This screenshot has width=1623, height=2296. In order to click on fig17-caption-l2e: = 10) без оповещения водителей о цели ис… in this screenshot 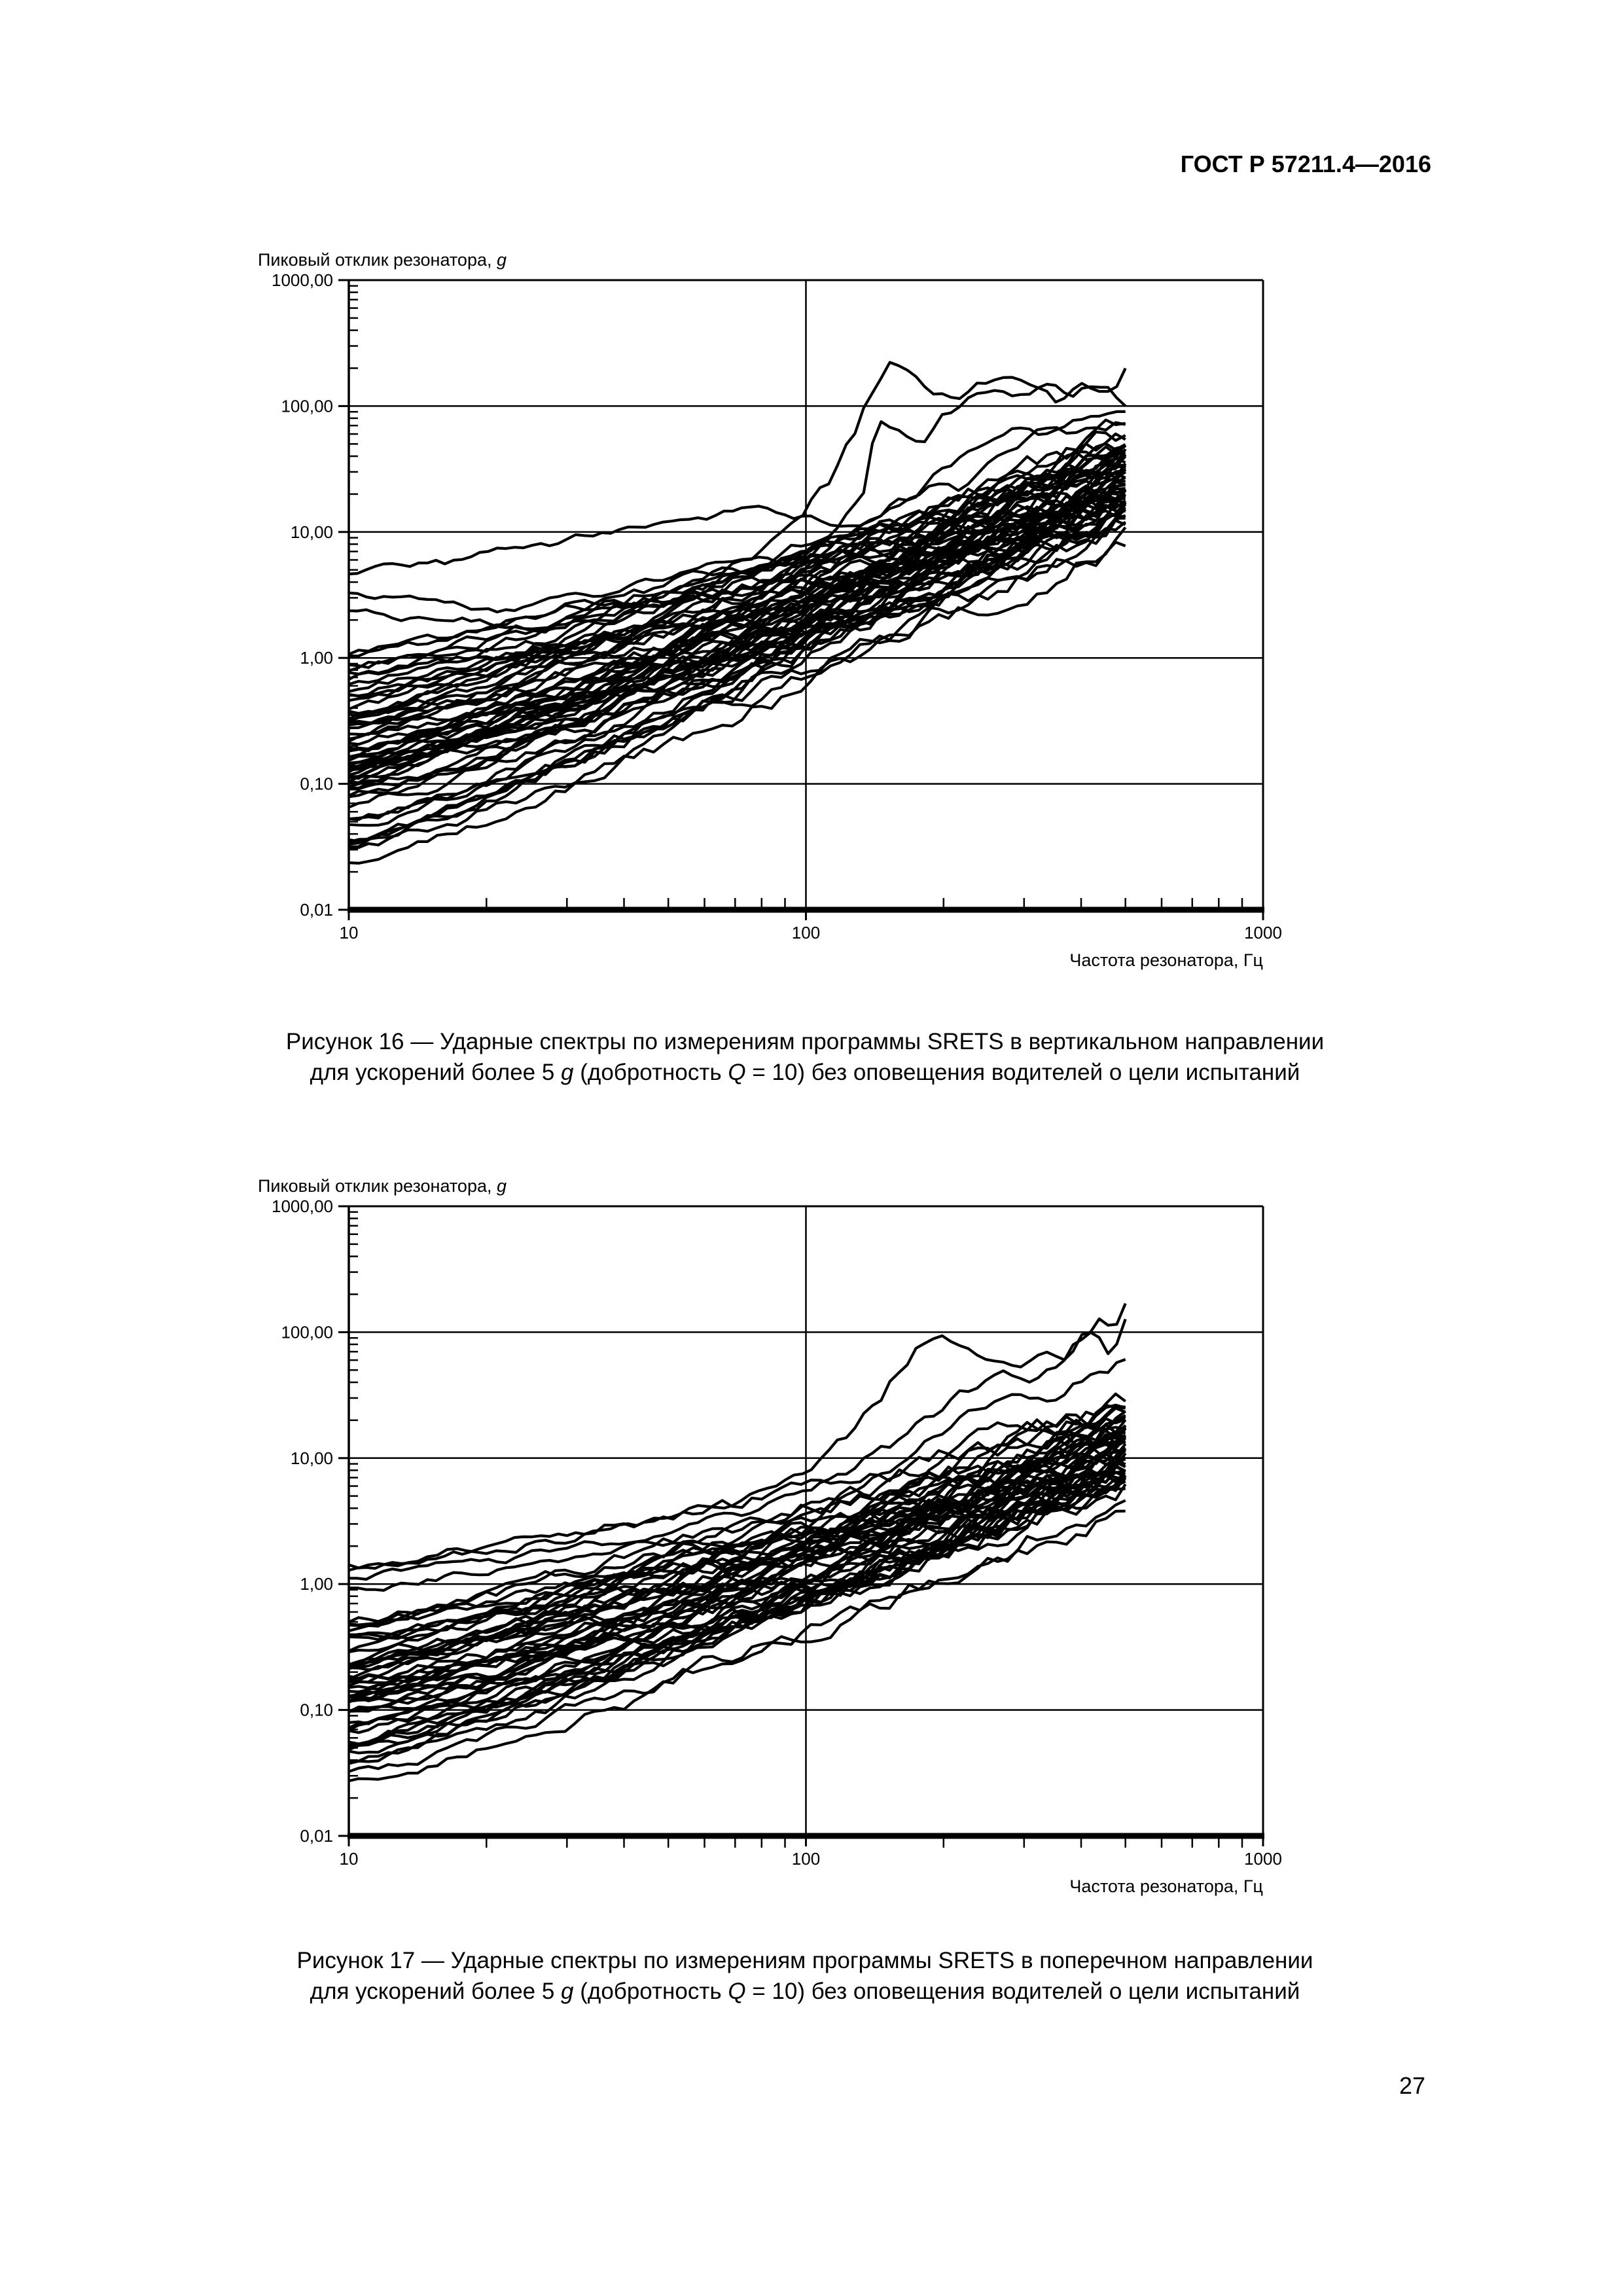, I will do `click(1023, 1991)`.